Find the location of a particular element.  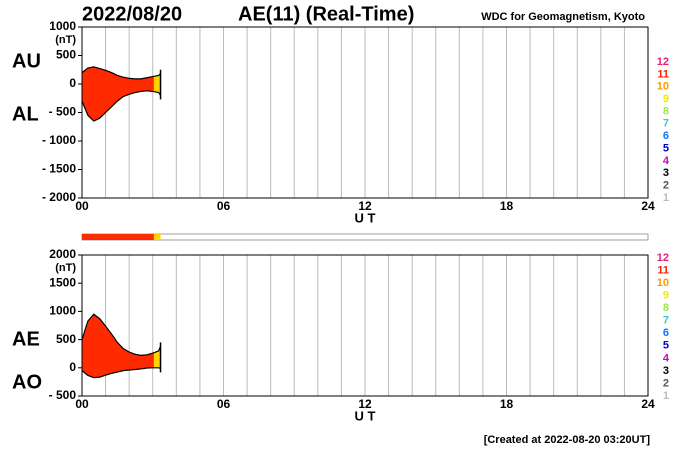

date: 2022/08/20 is located at coordinates (132, 14).